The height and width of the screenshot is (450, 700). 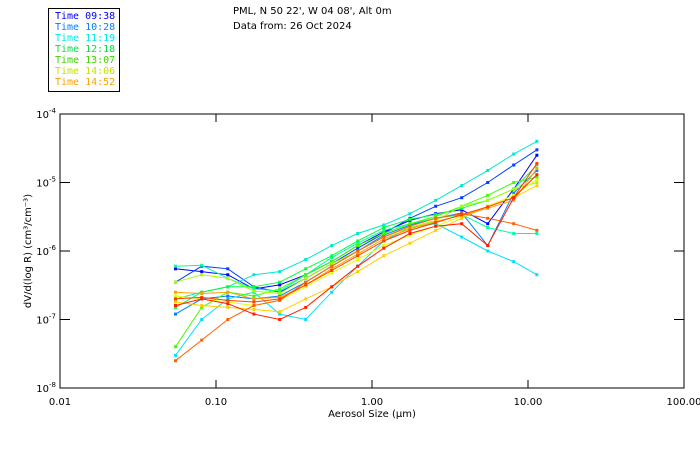 What do you see at coordinates (528, 402) in the screenshot?
I see `x-tick-label: 10.00` at bounding box center [528, 402].